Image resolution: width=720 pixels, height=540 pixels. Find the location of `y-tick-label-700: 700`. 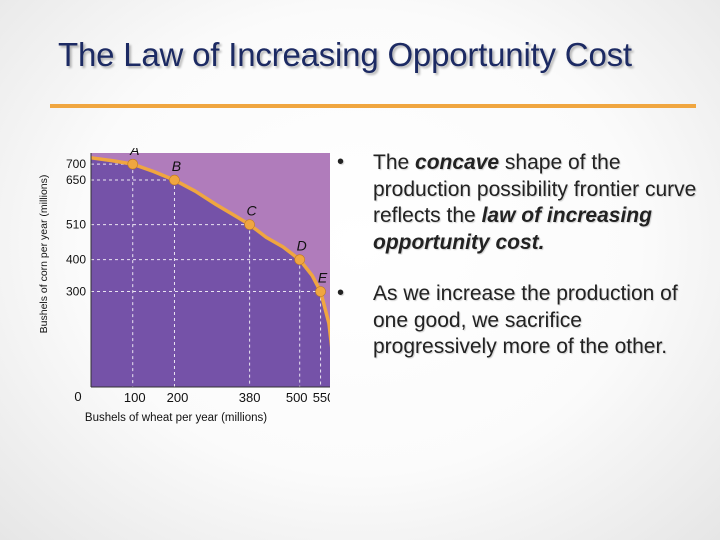

y-tick-label-700: 700 is located at coordinates (76, 164).